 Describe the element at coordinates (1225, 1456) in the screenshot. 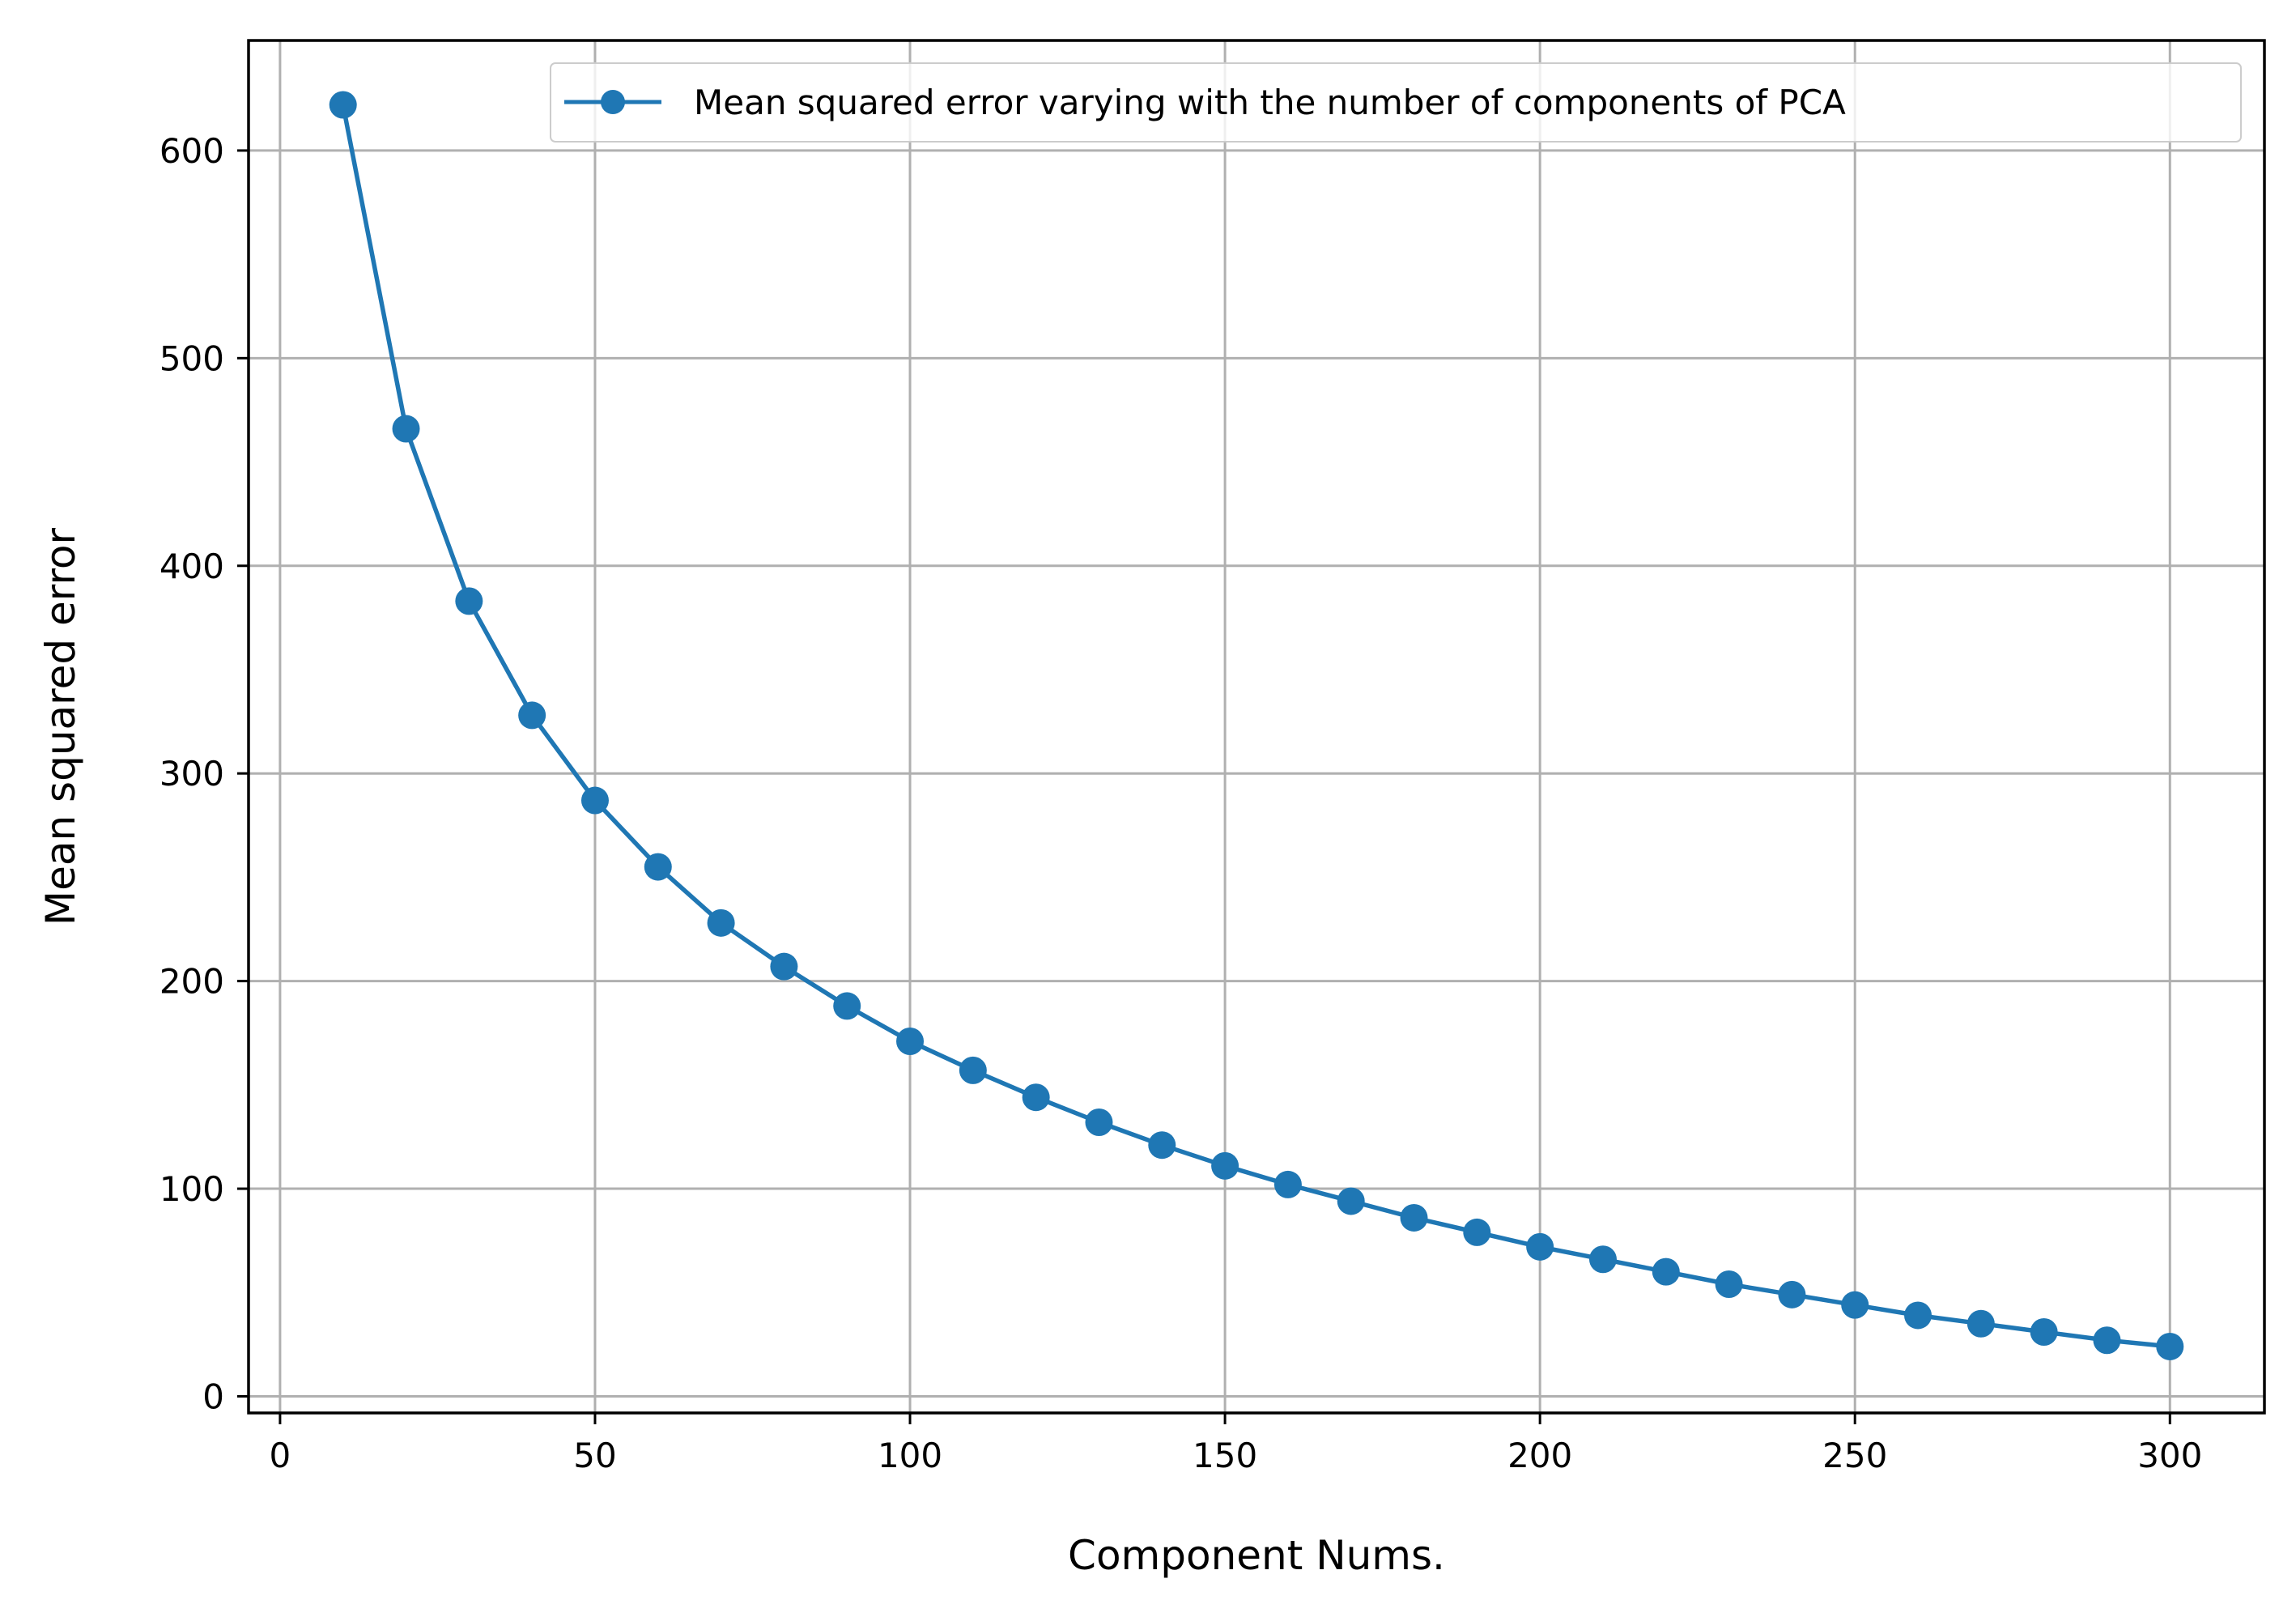

I see `x-tick-label: 150` at that location.